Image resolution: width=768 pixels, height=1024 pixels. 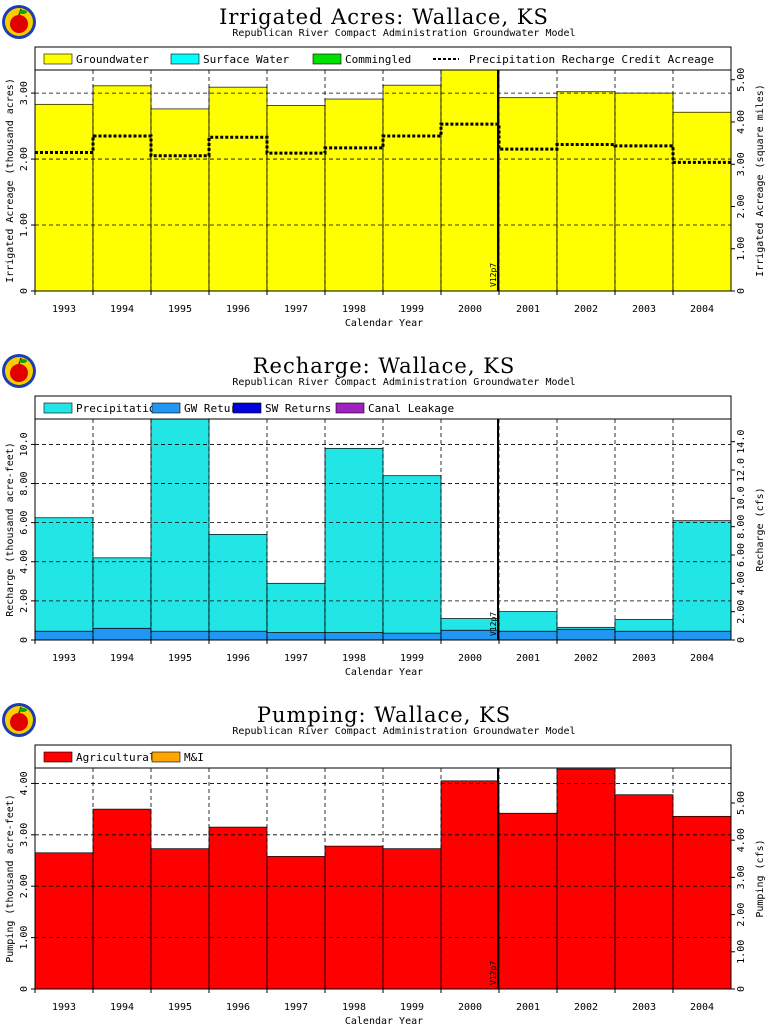 What do you see at coordinates (194, 757) in the screenshot?
I see `legend-label: M&I` at bounding box center [194, 757].